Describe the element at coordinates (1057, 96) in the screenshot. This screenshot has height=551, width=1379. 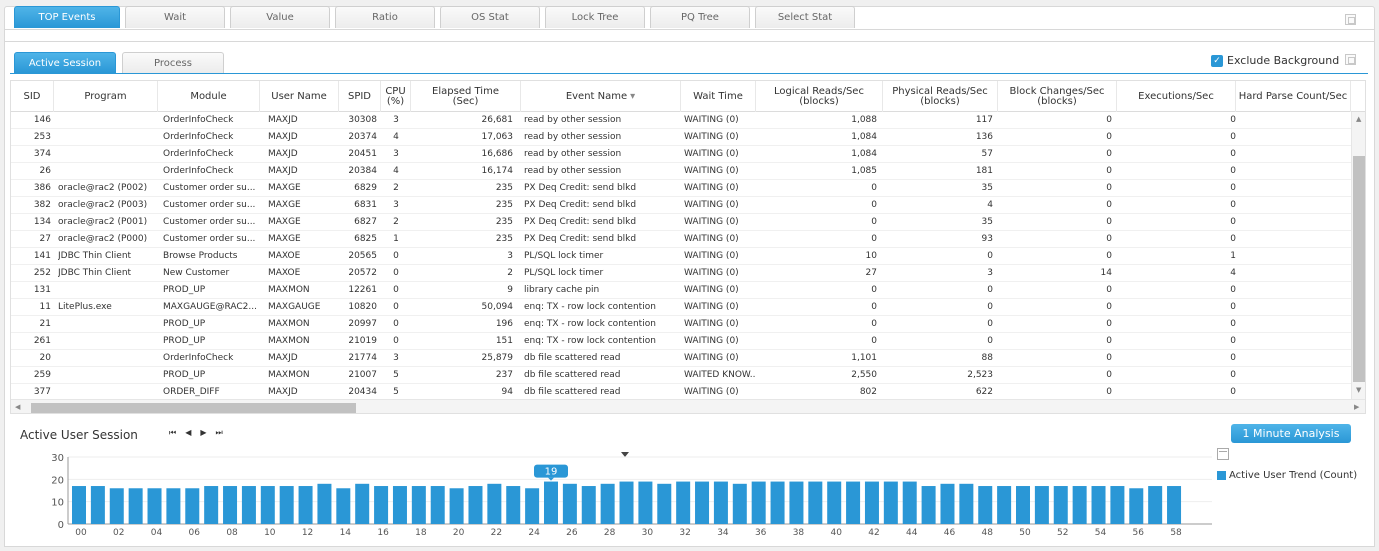
I see `col-header-block-changes: Block Changes/Sec (blocks)` at that location.